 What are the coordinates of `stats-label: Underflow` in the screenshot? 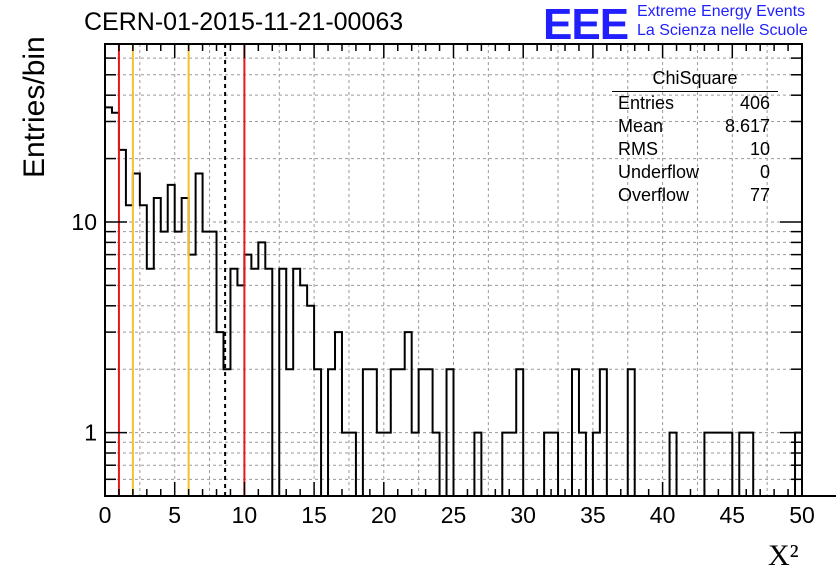 It's located at (659, 172).